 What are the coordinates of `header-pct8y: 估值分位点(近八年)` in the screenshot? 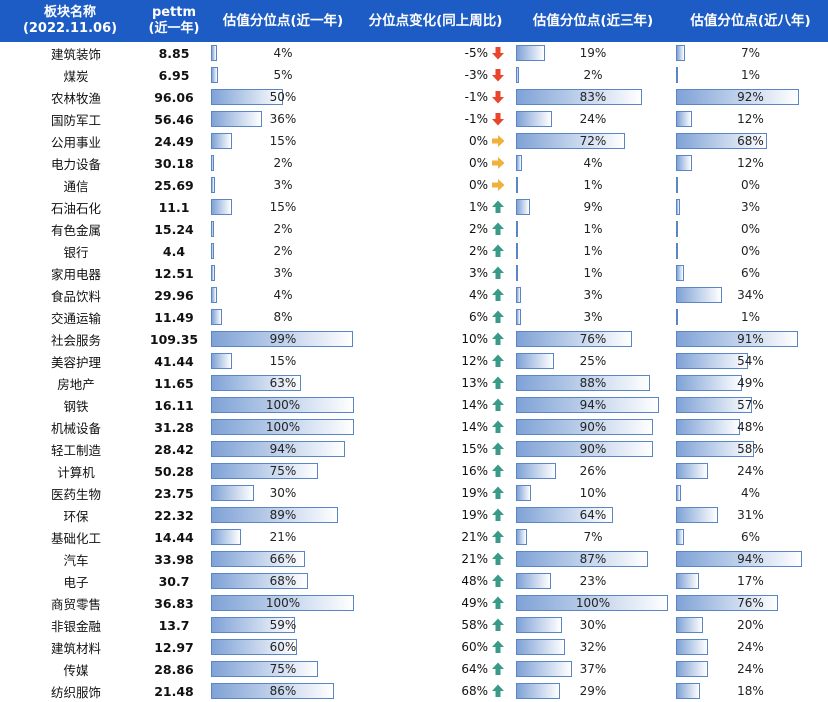 It's located at (750, 21).